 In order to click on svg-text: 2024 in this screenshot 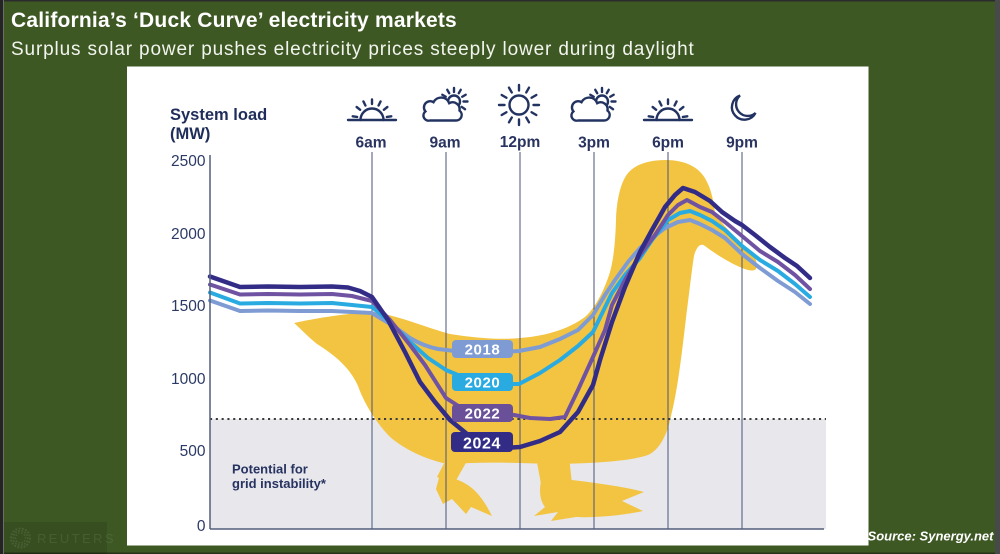, I will do `click(482, 444)`.